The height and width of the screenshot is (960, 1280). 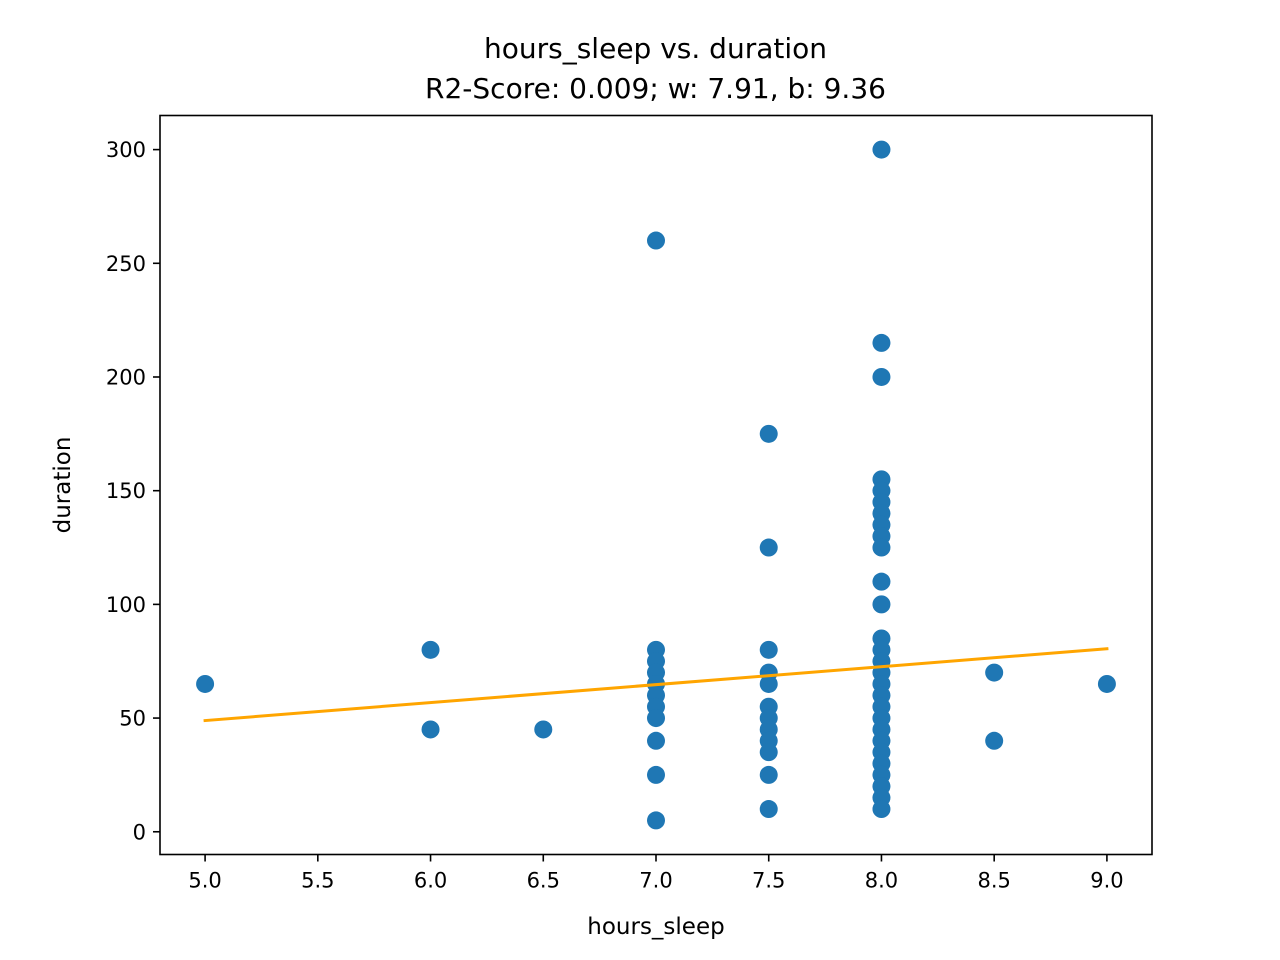 I want to click on x-tick-label: 8.5, so click(x=993, y=881).